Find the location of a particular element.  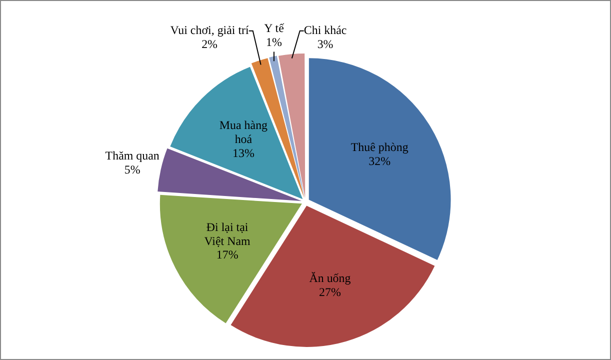

slice-label: Thăm quan is located at coordinates (132, 155).